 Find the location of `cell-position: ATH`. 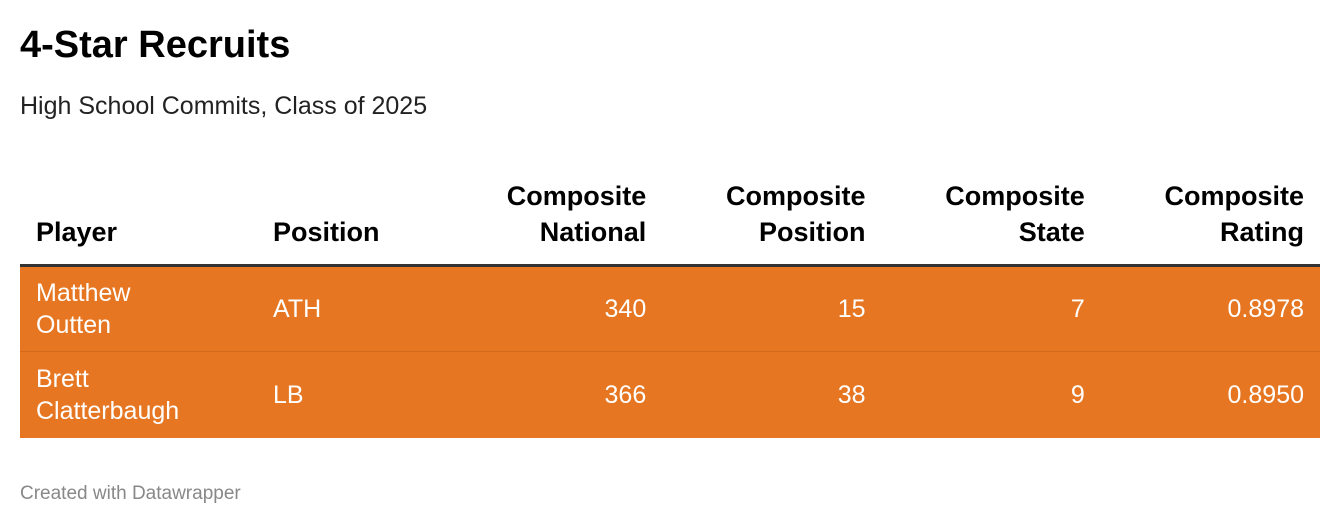

cell-position: ATH is located at coordinates (297, 309).